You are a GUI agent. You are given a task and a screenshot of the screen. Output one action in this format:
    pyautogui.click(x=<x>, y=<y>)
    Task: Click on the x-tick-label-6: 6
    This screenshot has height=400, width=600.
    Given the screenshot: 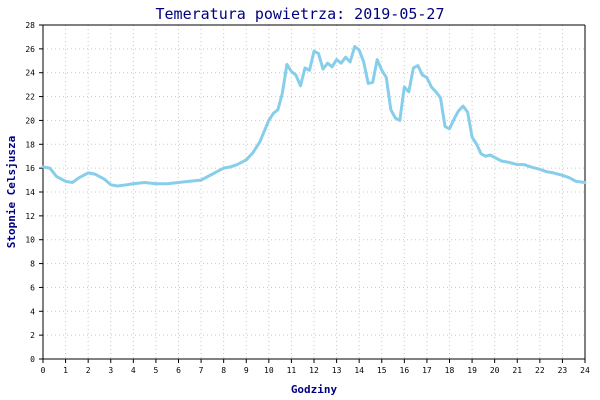 What is the action you would take?
    pyautogui.click(x=178, y=370)
    